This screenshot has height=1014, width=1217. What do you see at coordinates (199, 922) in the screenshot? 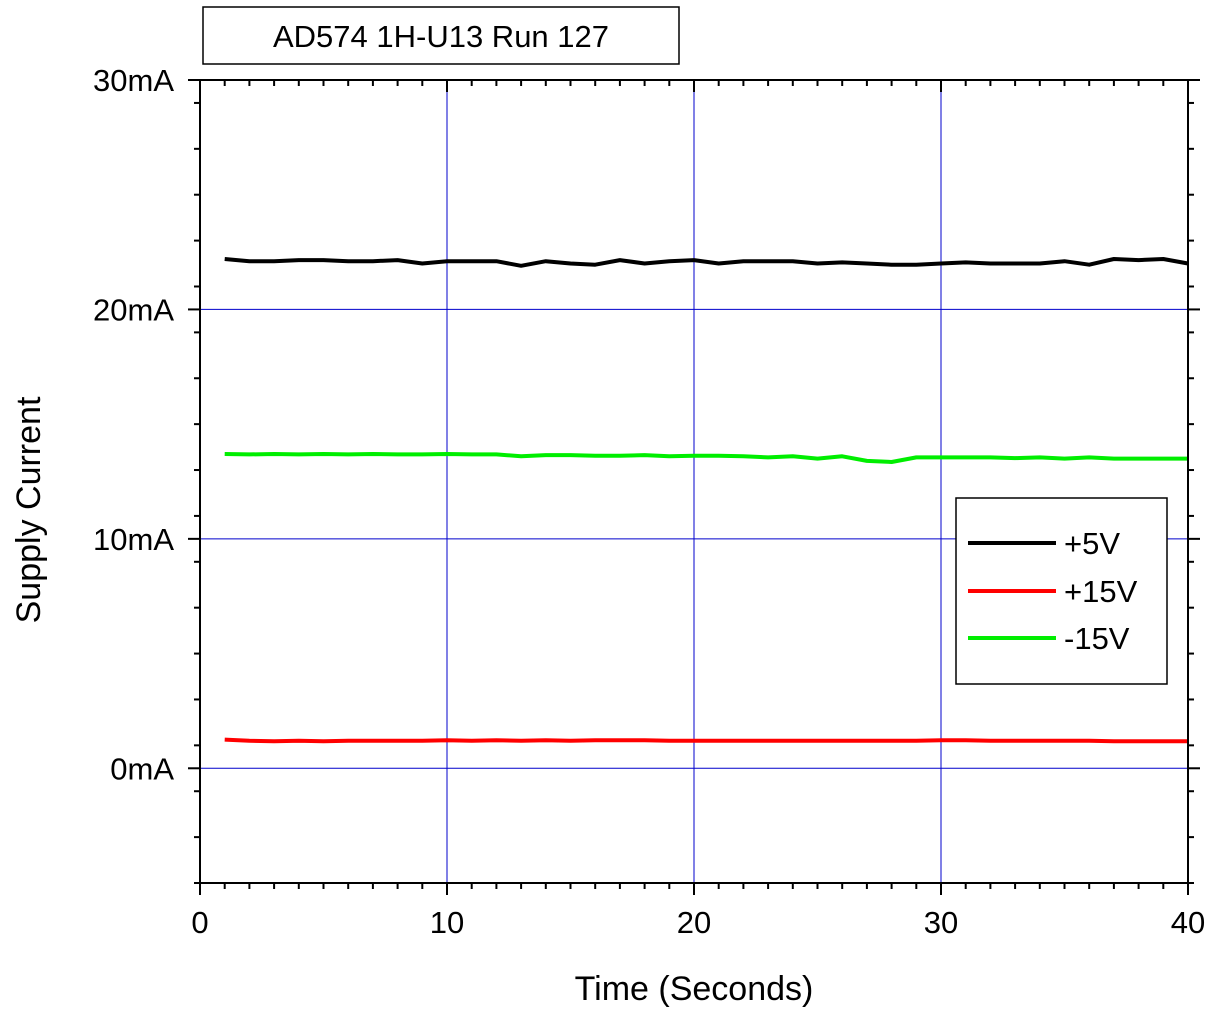
I see `x-tick-label: 0` at bounding box center [199, 922].